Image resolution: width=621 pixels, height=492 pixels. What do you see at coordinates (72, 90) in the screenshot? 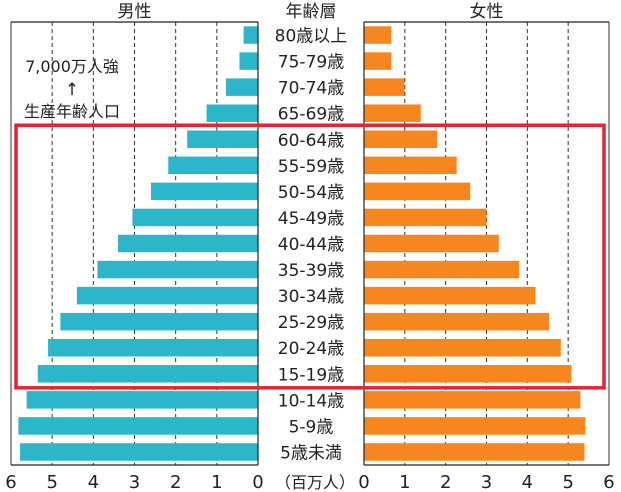
I see `annotation-arrow: ↑` at bounding box center [72, 90].